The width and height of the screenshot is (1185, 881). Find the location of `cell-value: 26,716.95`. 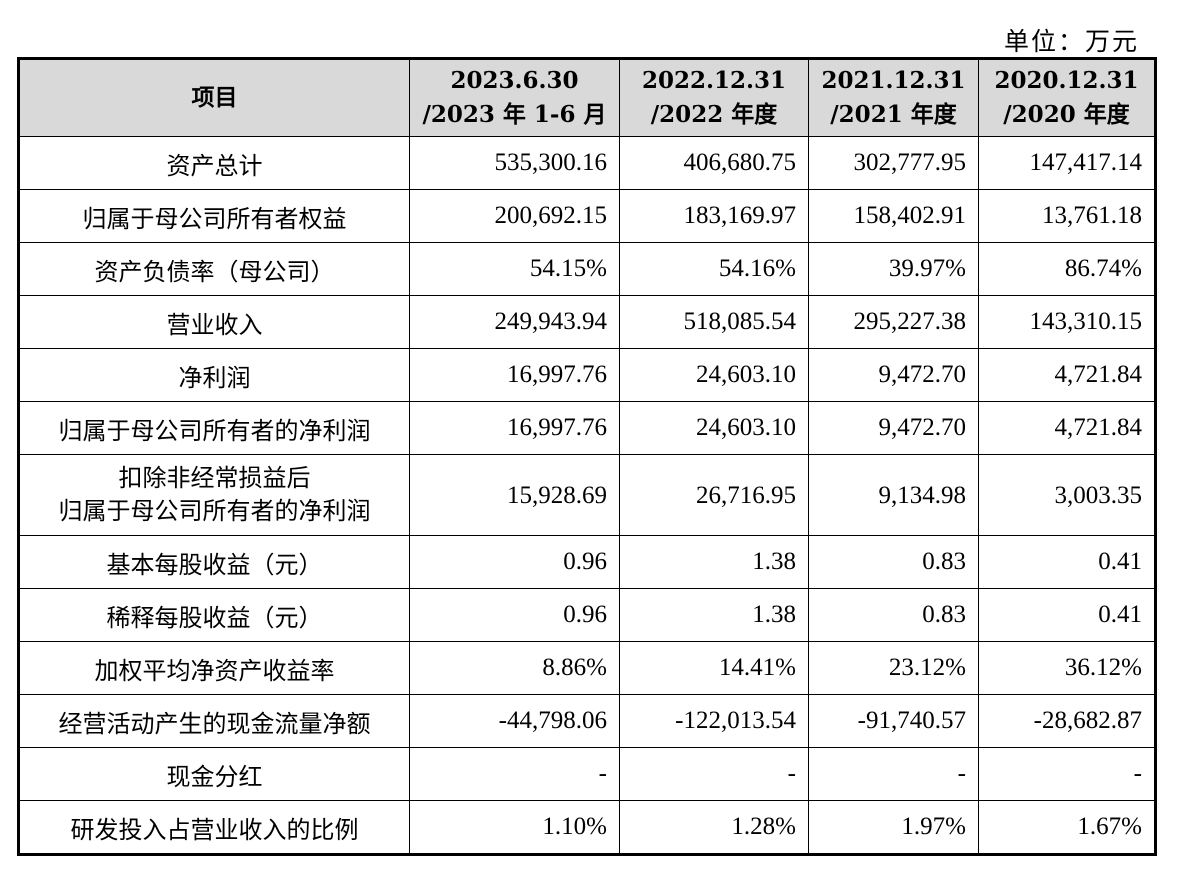

cell-value: 26,716.95 is located at coordinates (714, 495).